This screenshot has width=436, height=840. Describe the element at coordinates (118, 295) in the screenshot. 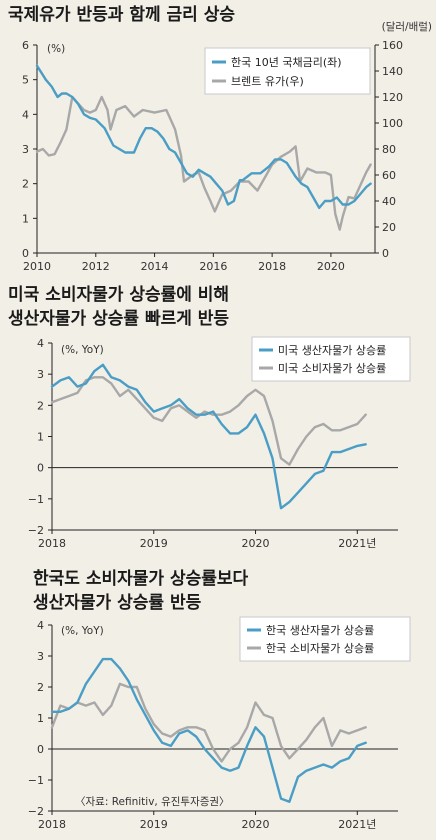

I see `chart2-title-line1: 미국 소비자물가 상승률에 비해` at that location.